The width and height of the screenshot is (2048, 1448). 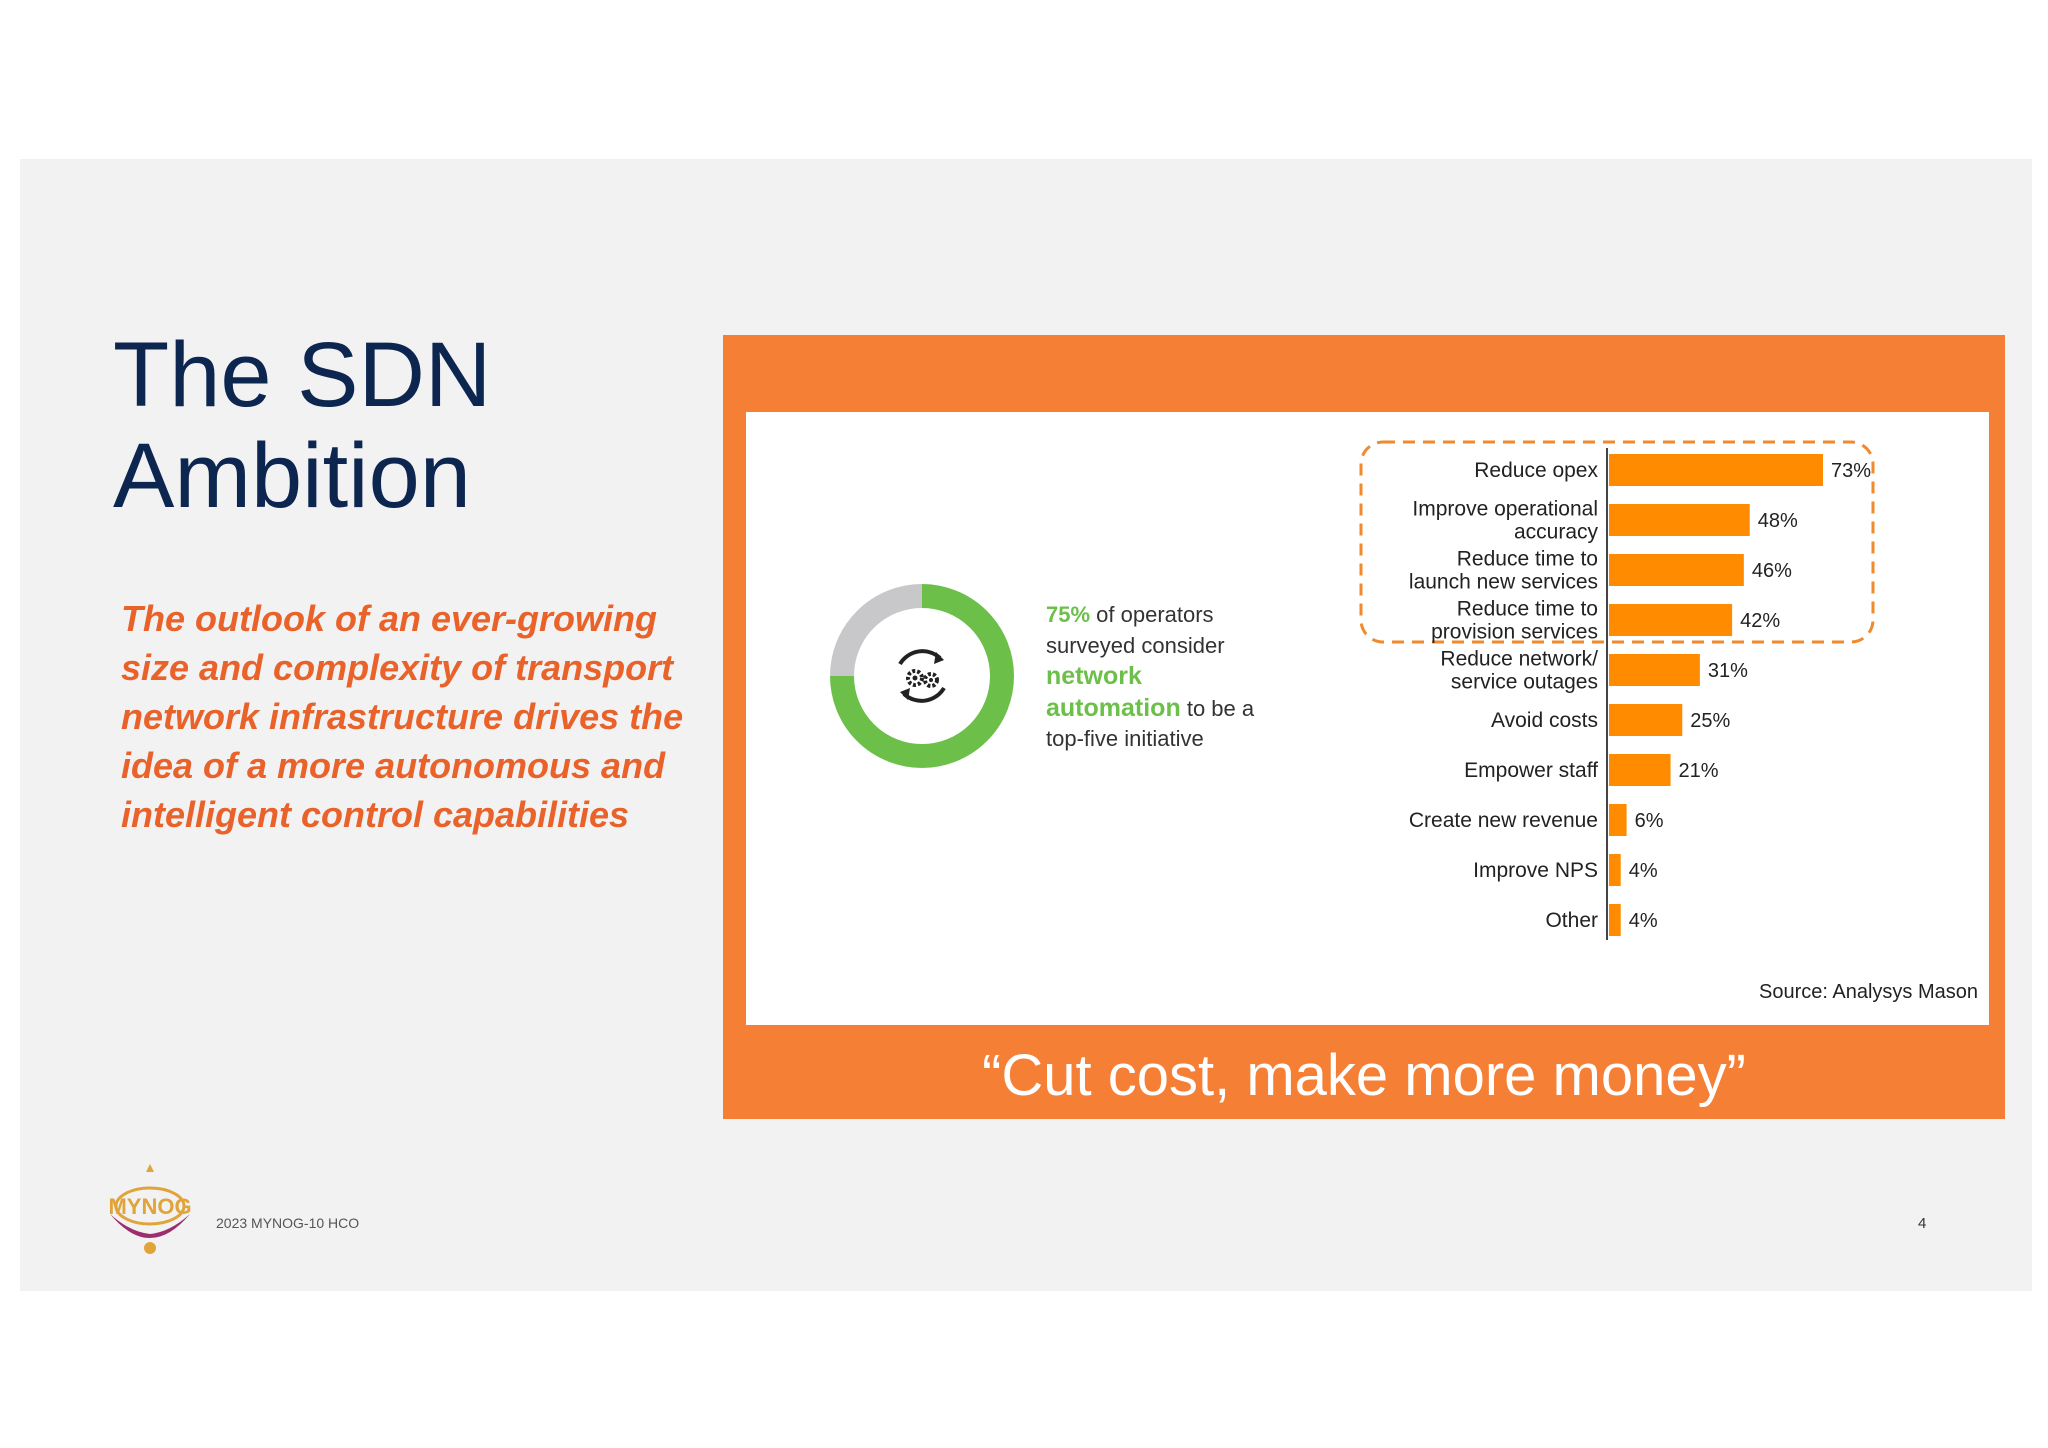 I want to click on body-line: intelligent control capabilities, so click(x=375, y=814).